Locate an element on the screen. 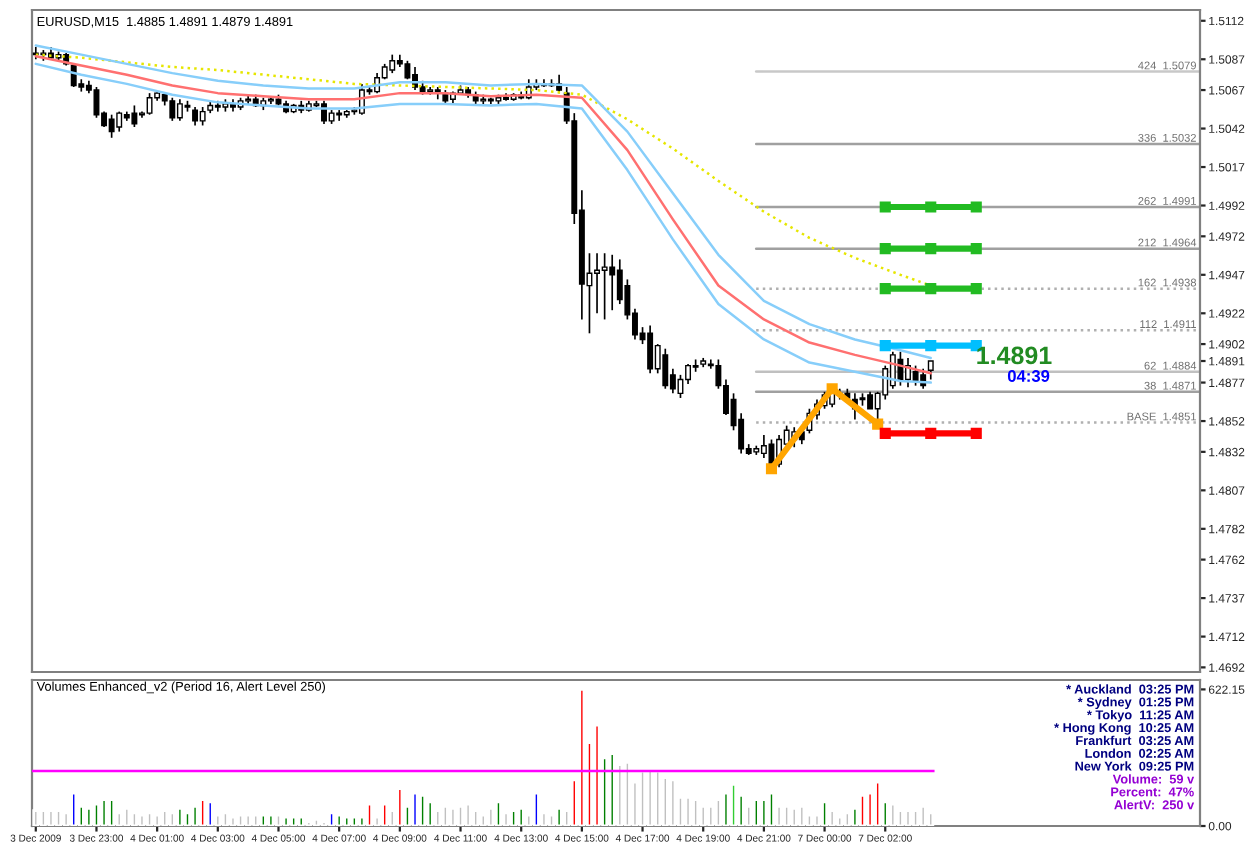  annotation: 04:39 is located at coordinates (1028, 376).